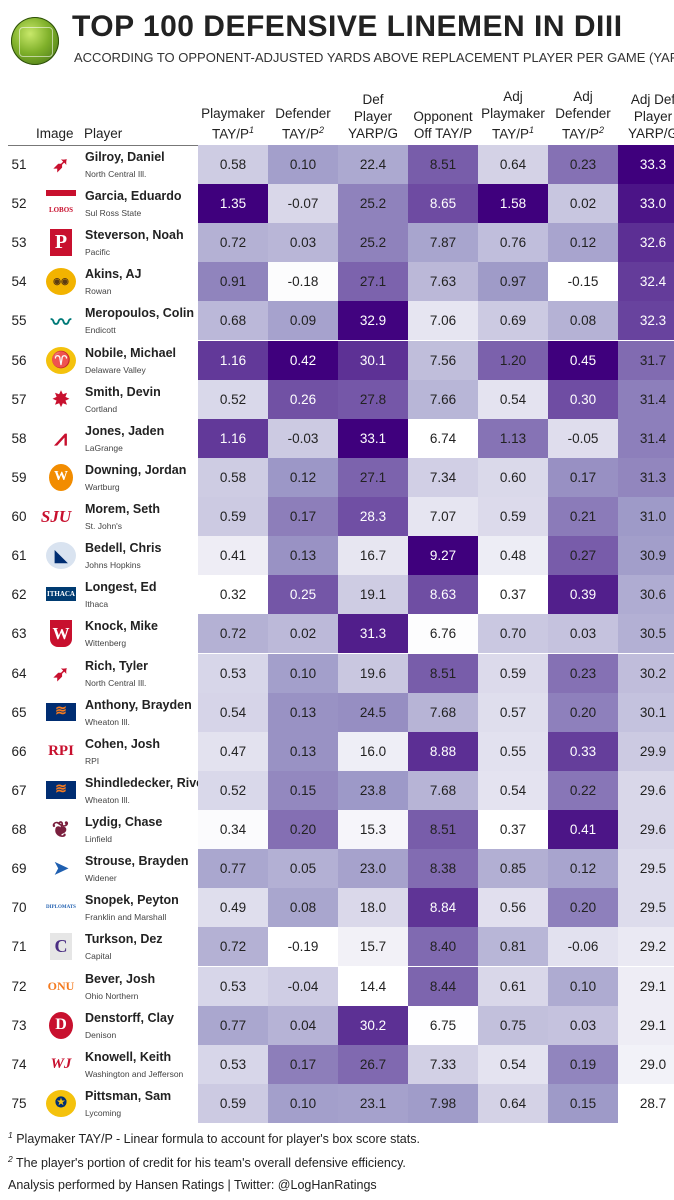 This screenshot has height=1200, width=674. Describe the element at coordinates (19, 712) in the screenshot. I see `rank-cell: 65` at that location.